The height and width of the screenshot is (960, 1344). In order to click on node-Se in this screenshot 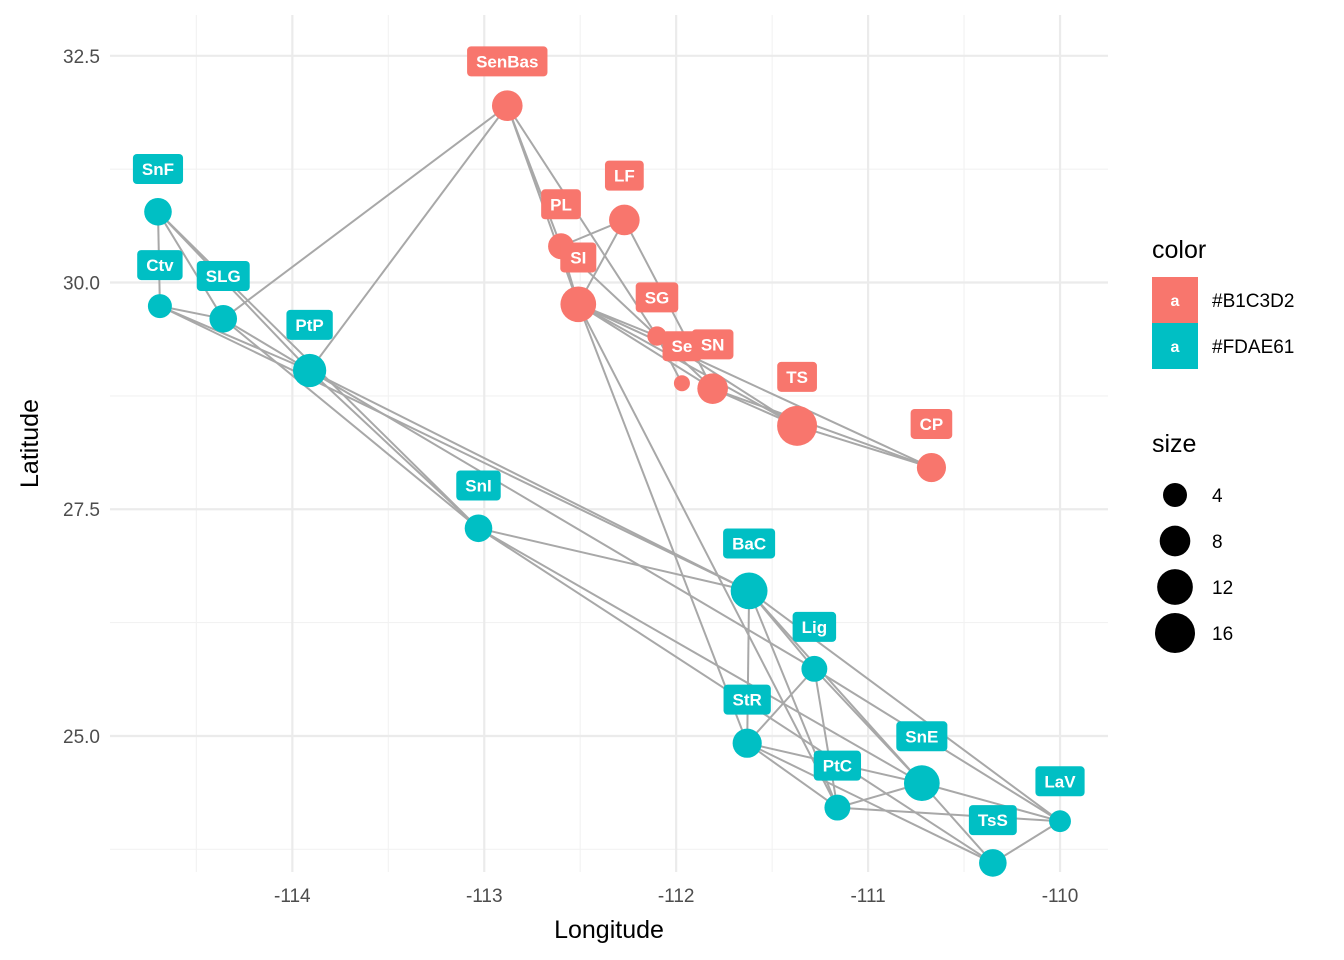, I will do `click(681, 383)`.